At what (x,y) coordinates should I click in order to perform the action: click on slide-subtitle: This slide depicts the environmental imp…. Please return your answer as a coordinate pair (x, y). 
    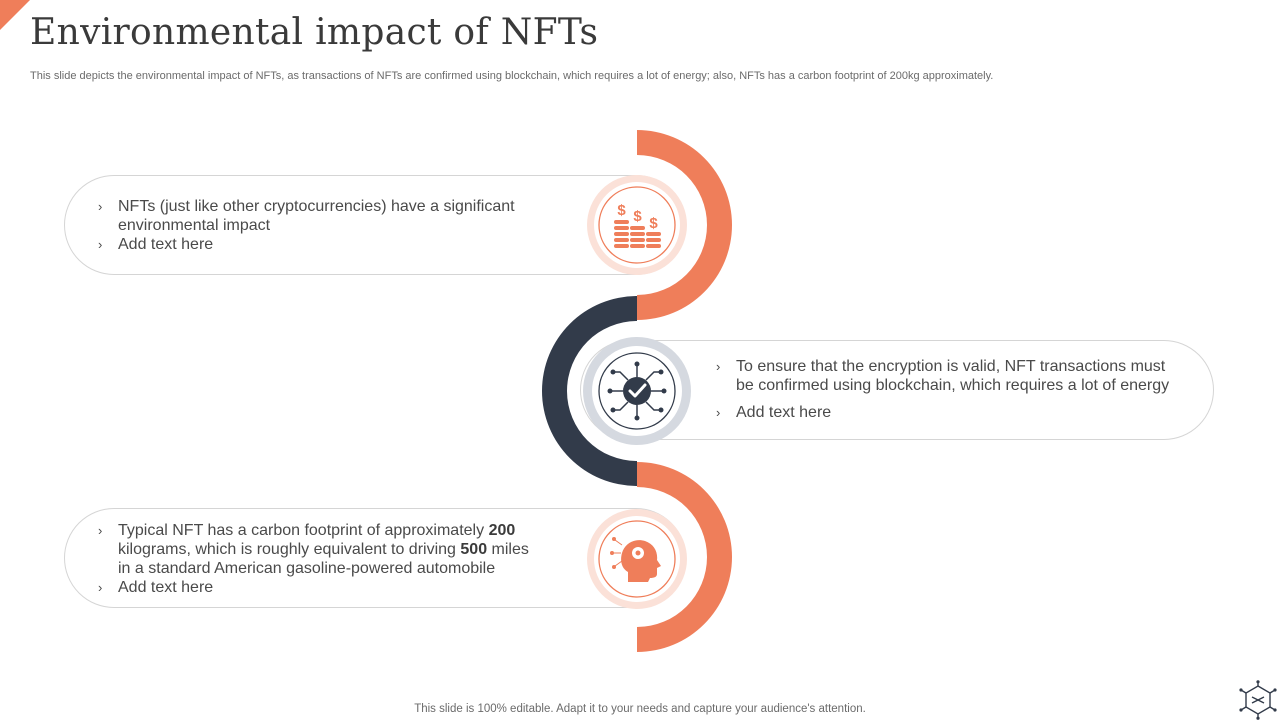
    Looking at the image, I should click on (512, 76).